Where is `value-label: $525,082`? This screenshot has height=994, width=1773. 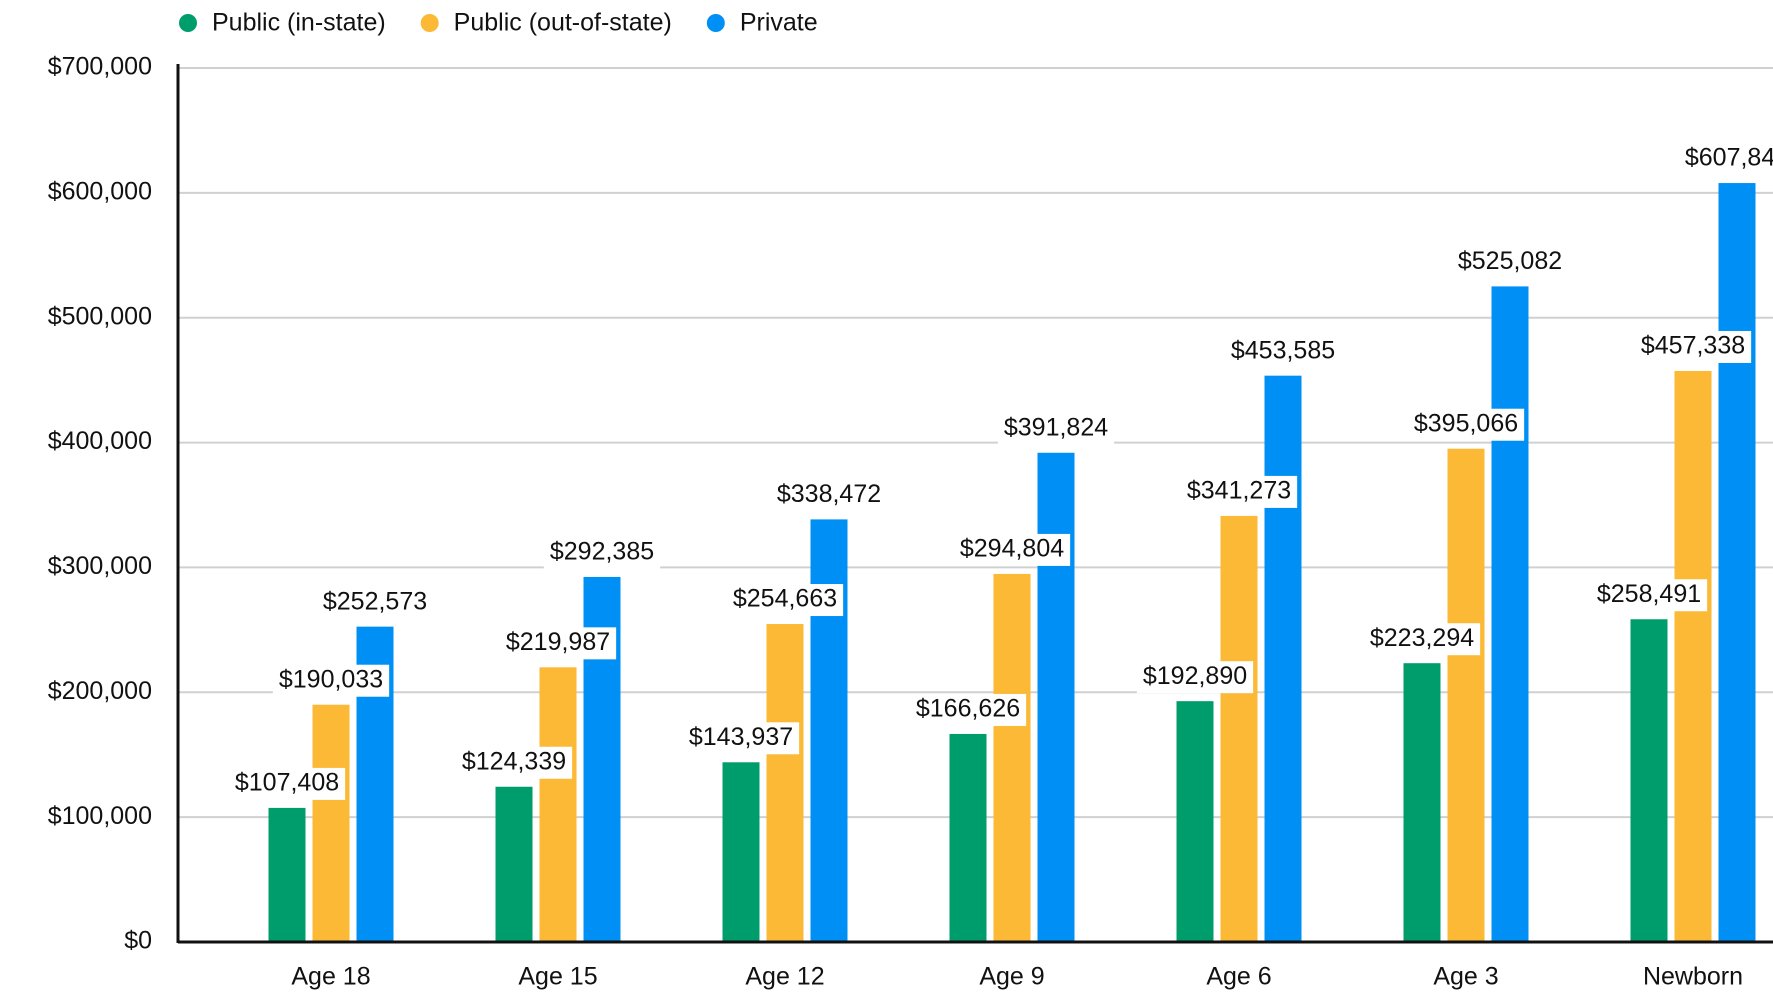
value-label: $525,082 is located at coordinates (1510, 261).